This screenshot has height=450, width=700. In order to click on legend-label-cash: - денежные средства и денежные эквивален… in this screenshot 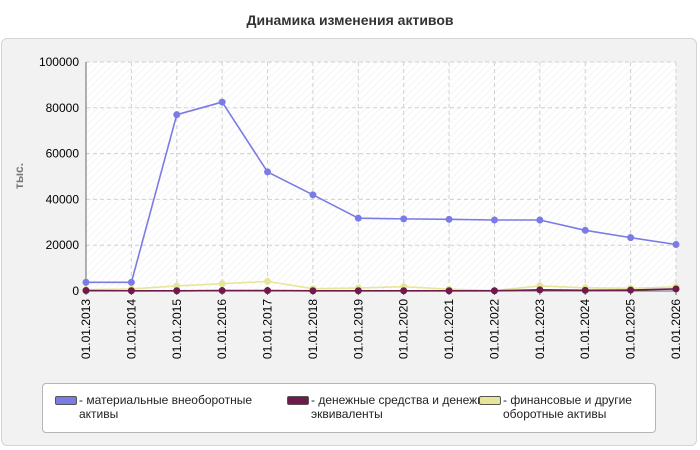, I will do `click(405, 407)`.